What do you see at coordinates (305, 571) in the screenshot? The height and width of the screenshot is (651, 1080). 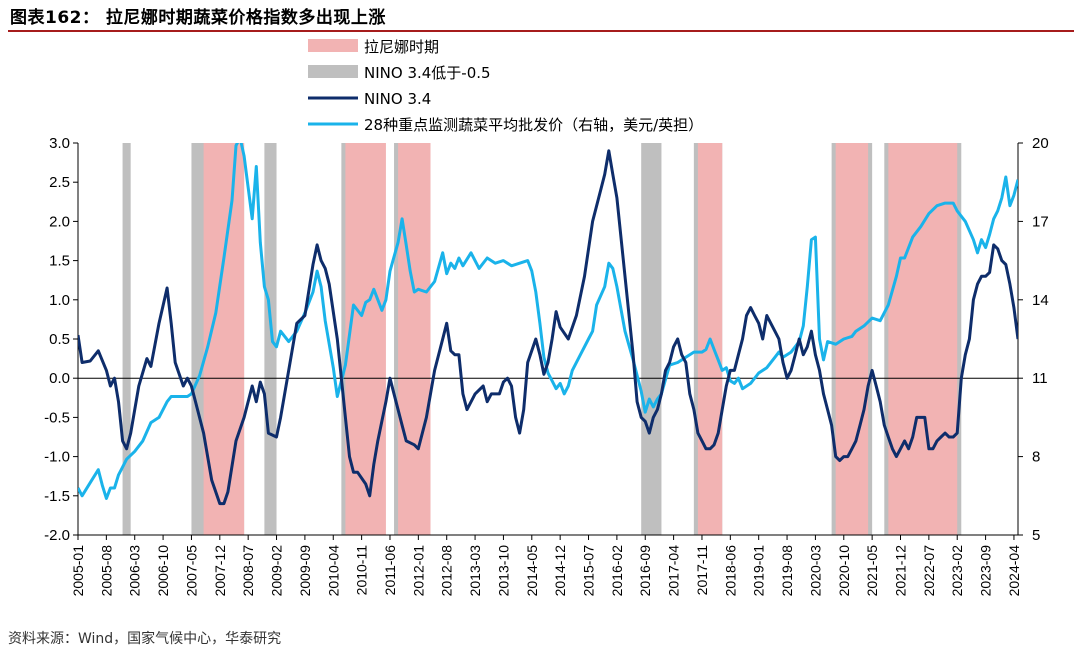 I see `x-tick-label: 2009-09` at bounding box center [305, 571].